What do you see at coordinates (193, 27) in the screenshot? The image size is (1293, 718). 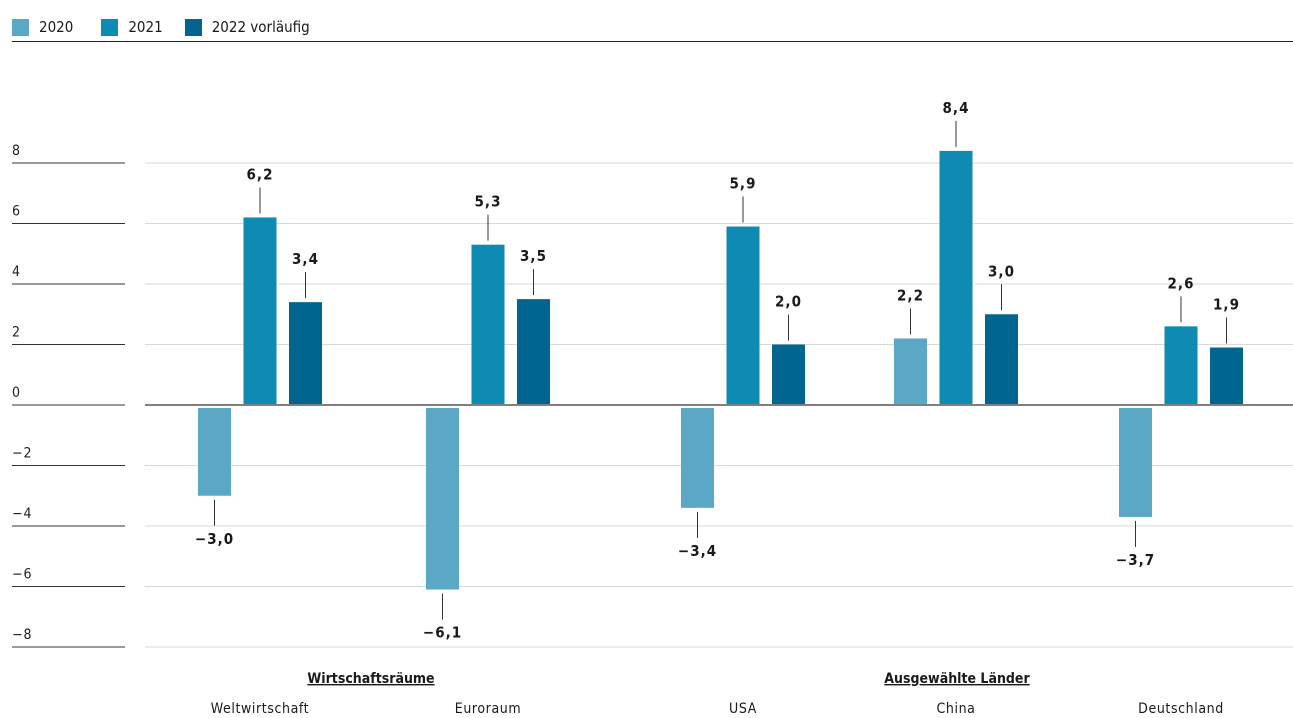 I see `legend-swatch-2022` at bounding box center [193, 27].